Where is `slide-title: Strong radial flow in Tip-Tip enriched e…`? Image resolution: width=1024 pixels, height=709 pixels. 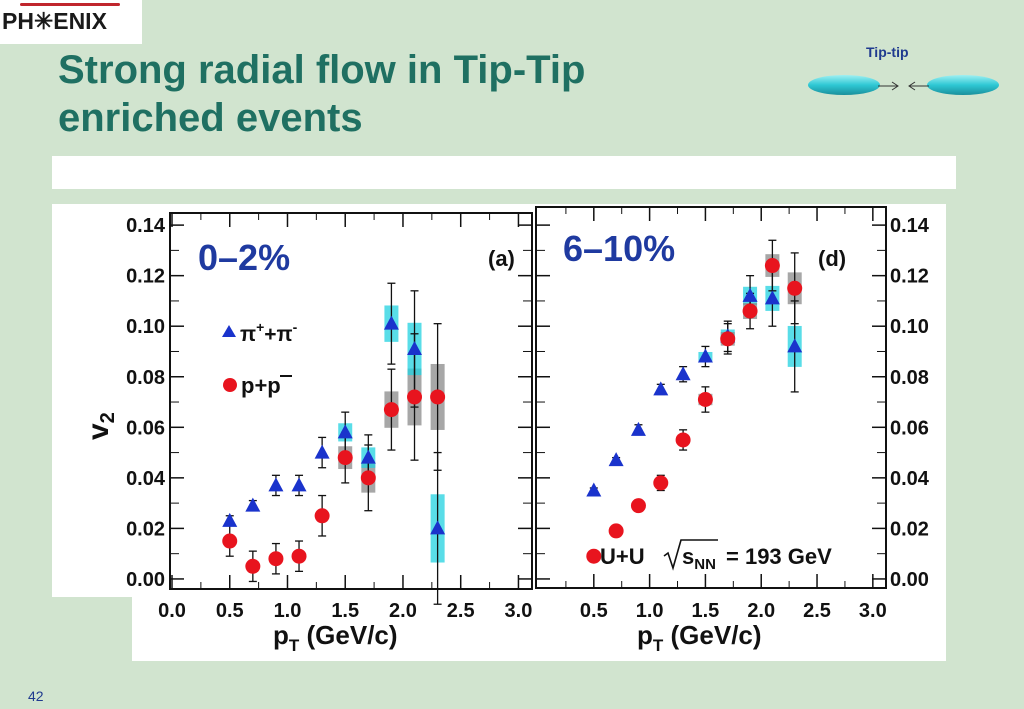 slide-title: Strong radial flow in Tip-Tip enriched e… is located at coordinates (408, 94).